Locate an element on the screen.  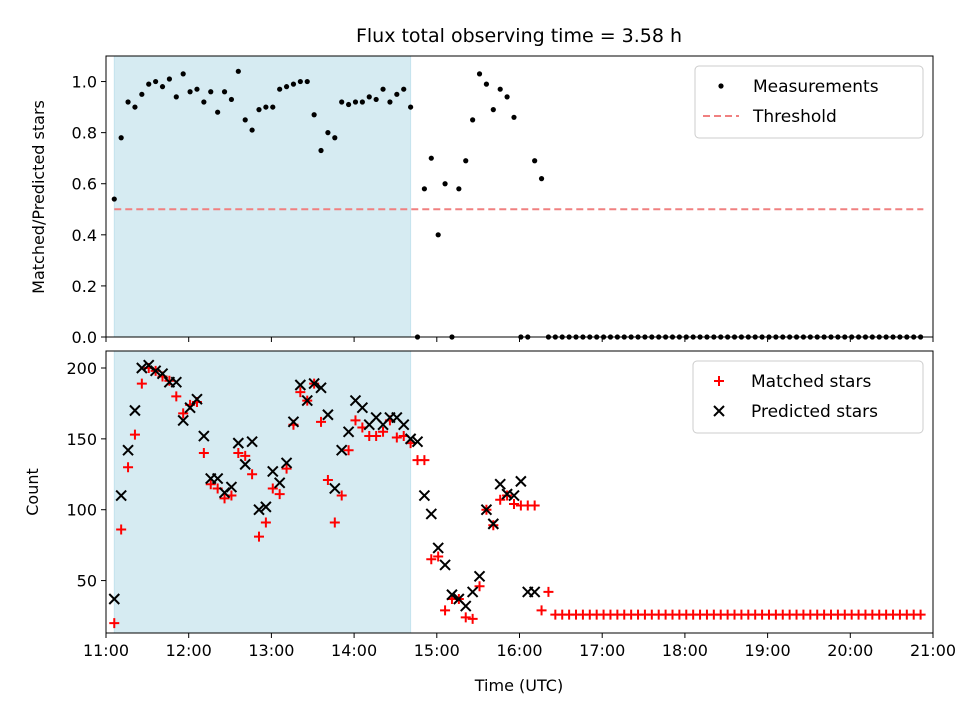
top-legend: Measurements Threshold is located at coordinates (809, 102).